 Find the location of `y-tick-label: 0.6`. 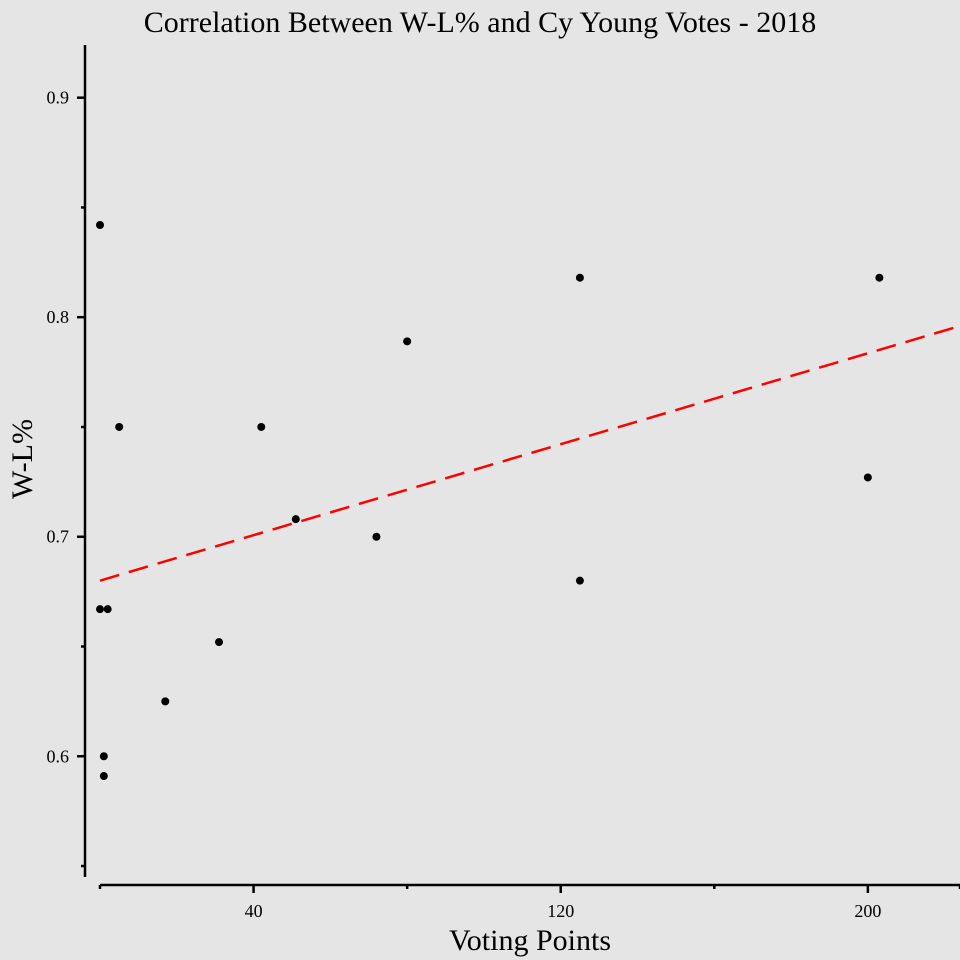

y-tick-label: 0.6 is located at coordinates (58, 756).